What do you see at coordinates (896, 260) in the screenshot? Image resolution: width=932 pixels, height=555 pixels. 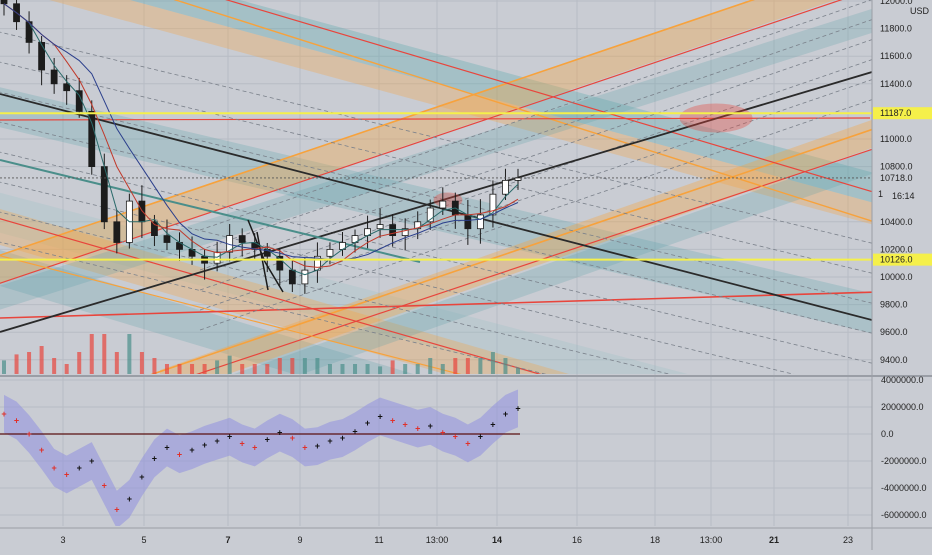 I see `price-marker-label: 10126.0` at bounding box center [896, 260].